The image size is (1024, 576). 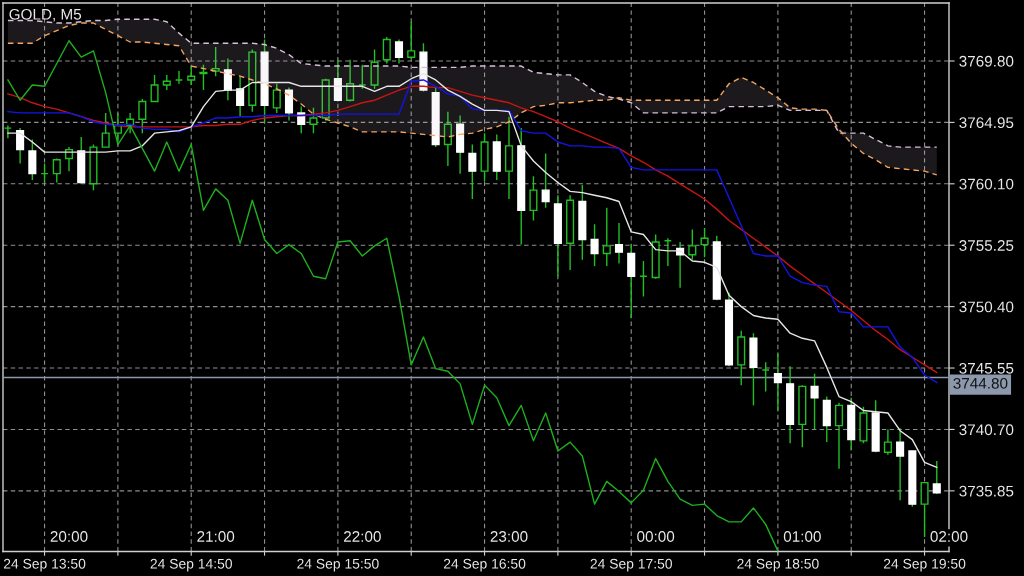 I want to click on y-tick-label: 3755.25, so click(x=986, y=245).